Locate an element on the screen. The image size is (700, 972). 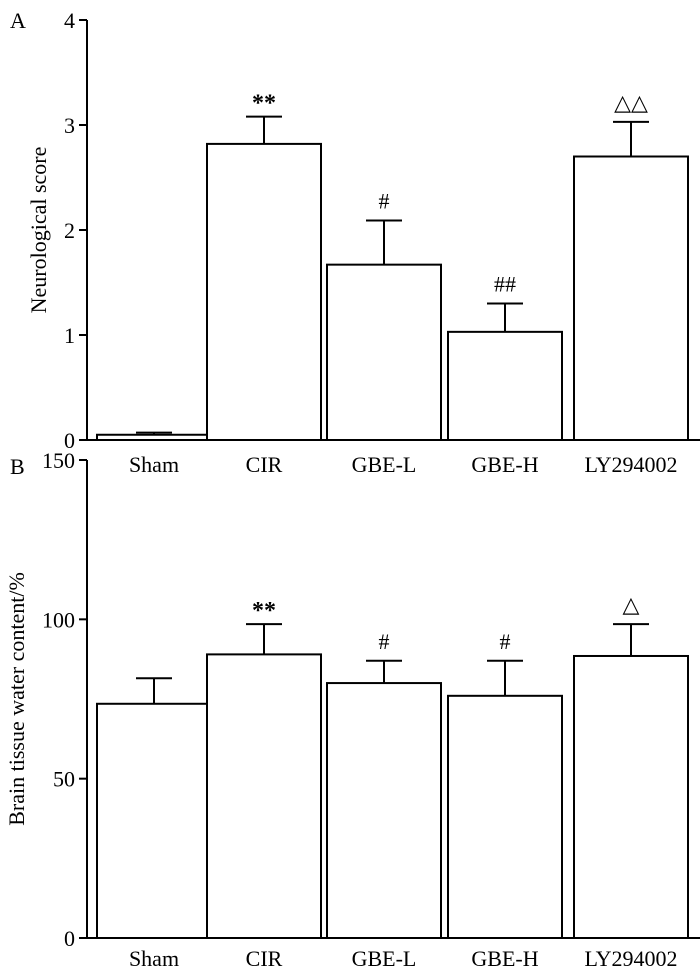
y-tick-label: 3 is located at coordinates (69, 125).